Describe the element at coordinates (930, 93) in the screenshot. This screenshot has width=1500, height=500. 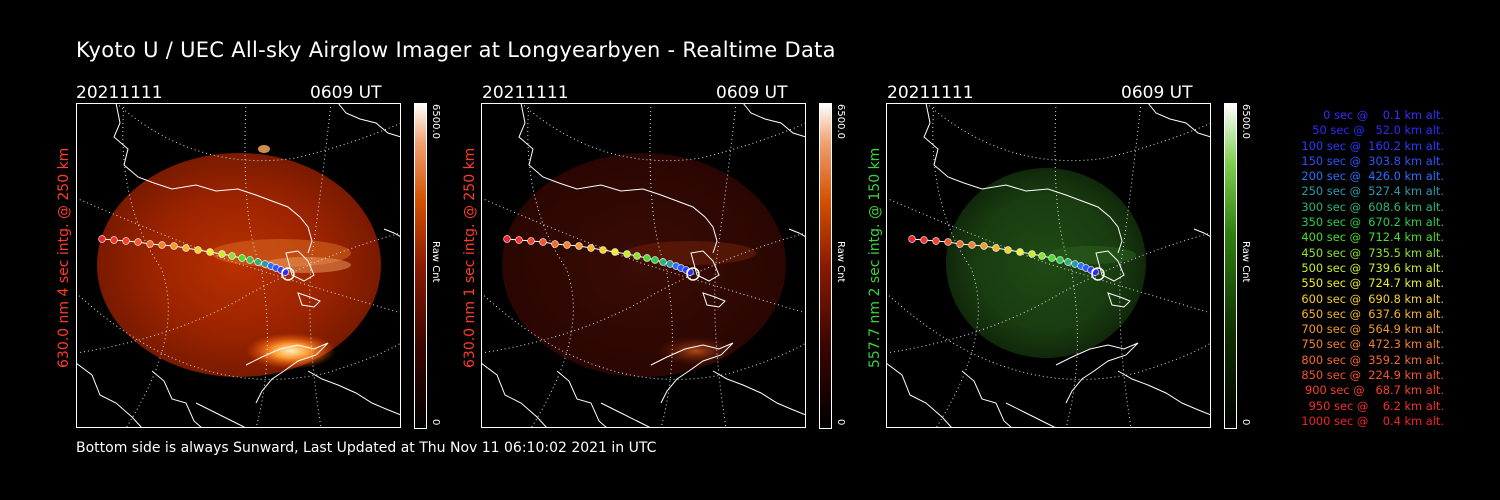
I see `panel-3-date: 20211111` at that location.